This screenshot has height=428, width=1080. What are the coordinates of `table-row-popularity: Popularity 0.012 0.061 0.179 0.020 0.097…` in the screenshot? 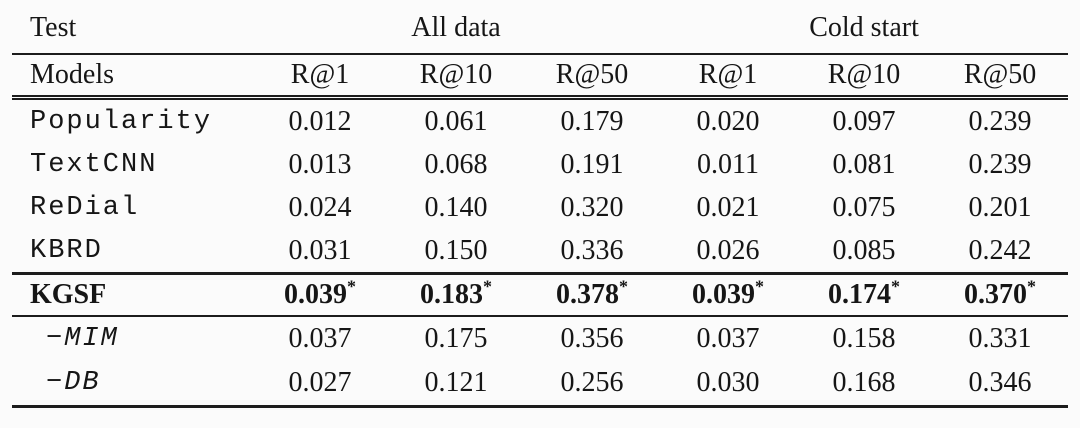 It's located at (540, 121).